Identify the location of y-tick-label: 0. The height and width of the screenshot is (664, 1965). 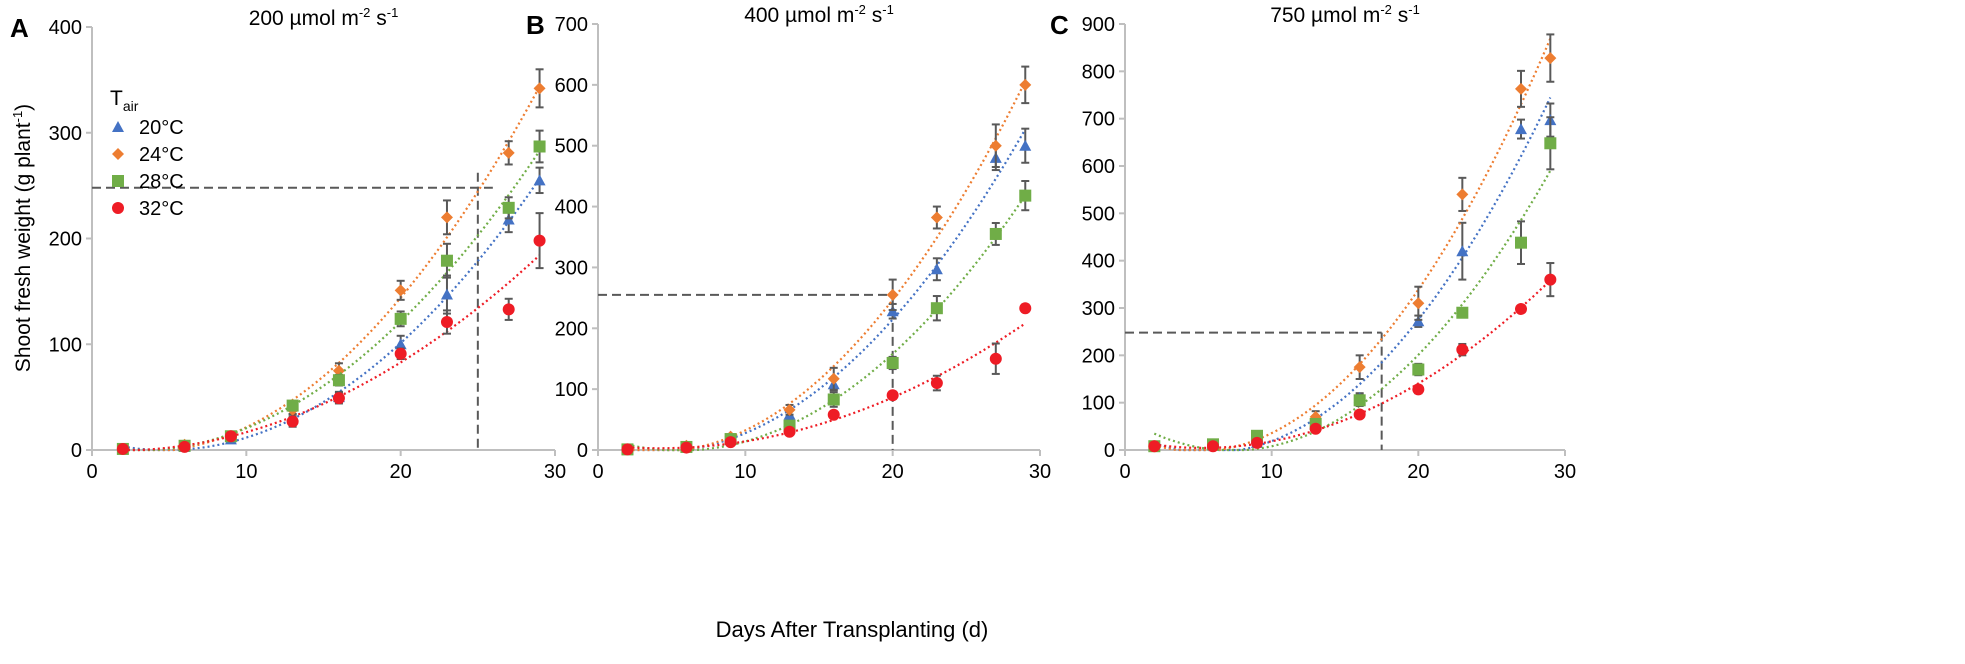
(76, 451).